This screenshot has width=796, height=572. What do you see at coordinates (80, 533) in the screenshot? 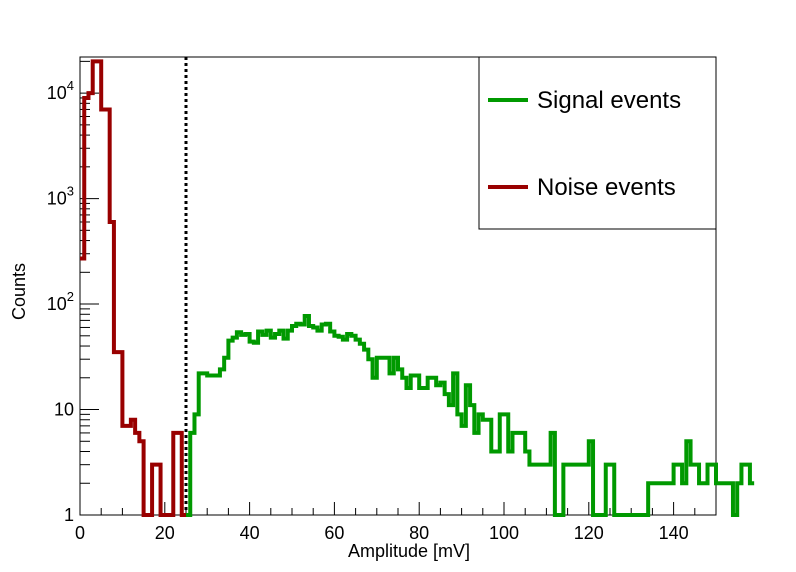
I see `x-tick-label: 0` at bounding box center [80, 533].